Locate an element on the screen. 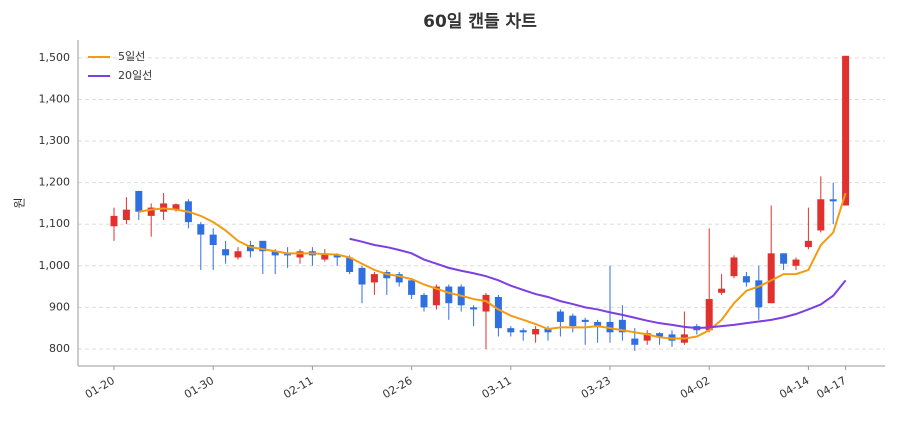  legend-label: 20일선 is located at coordinates (135, 75).